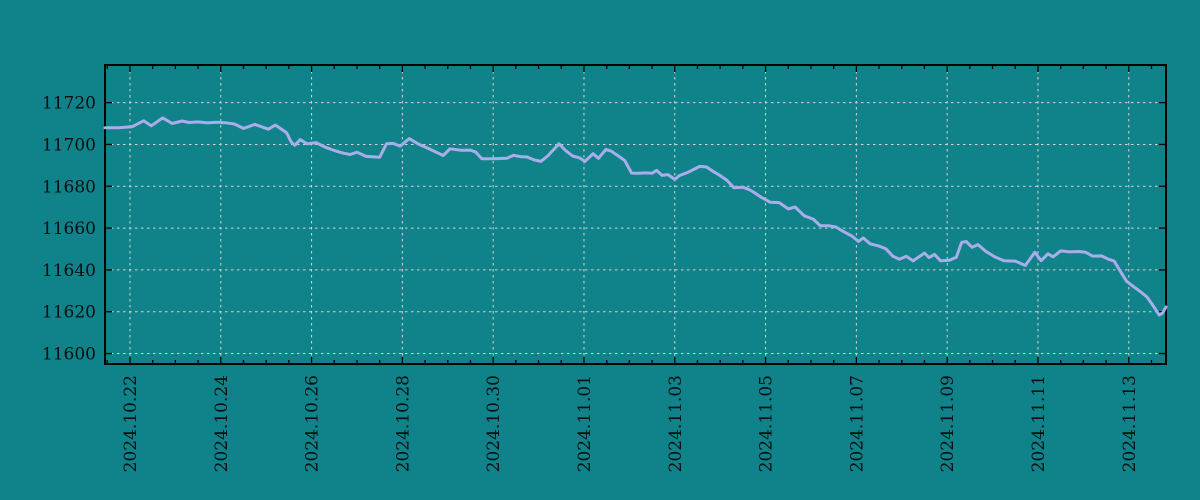  I want to click on y-tick-label: 11660, so click(69, 229).